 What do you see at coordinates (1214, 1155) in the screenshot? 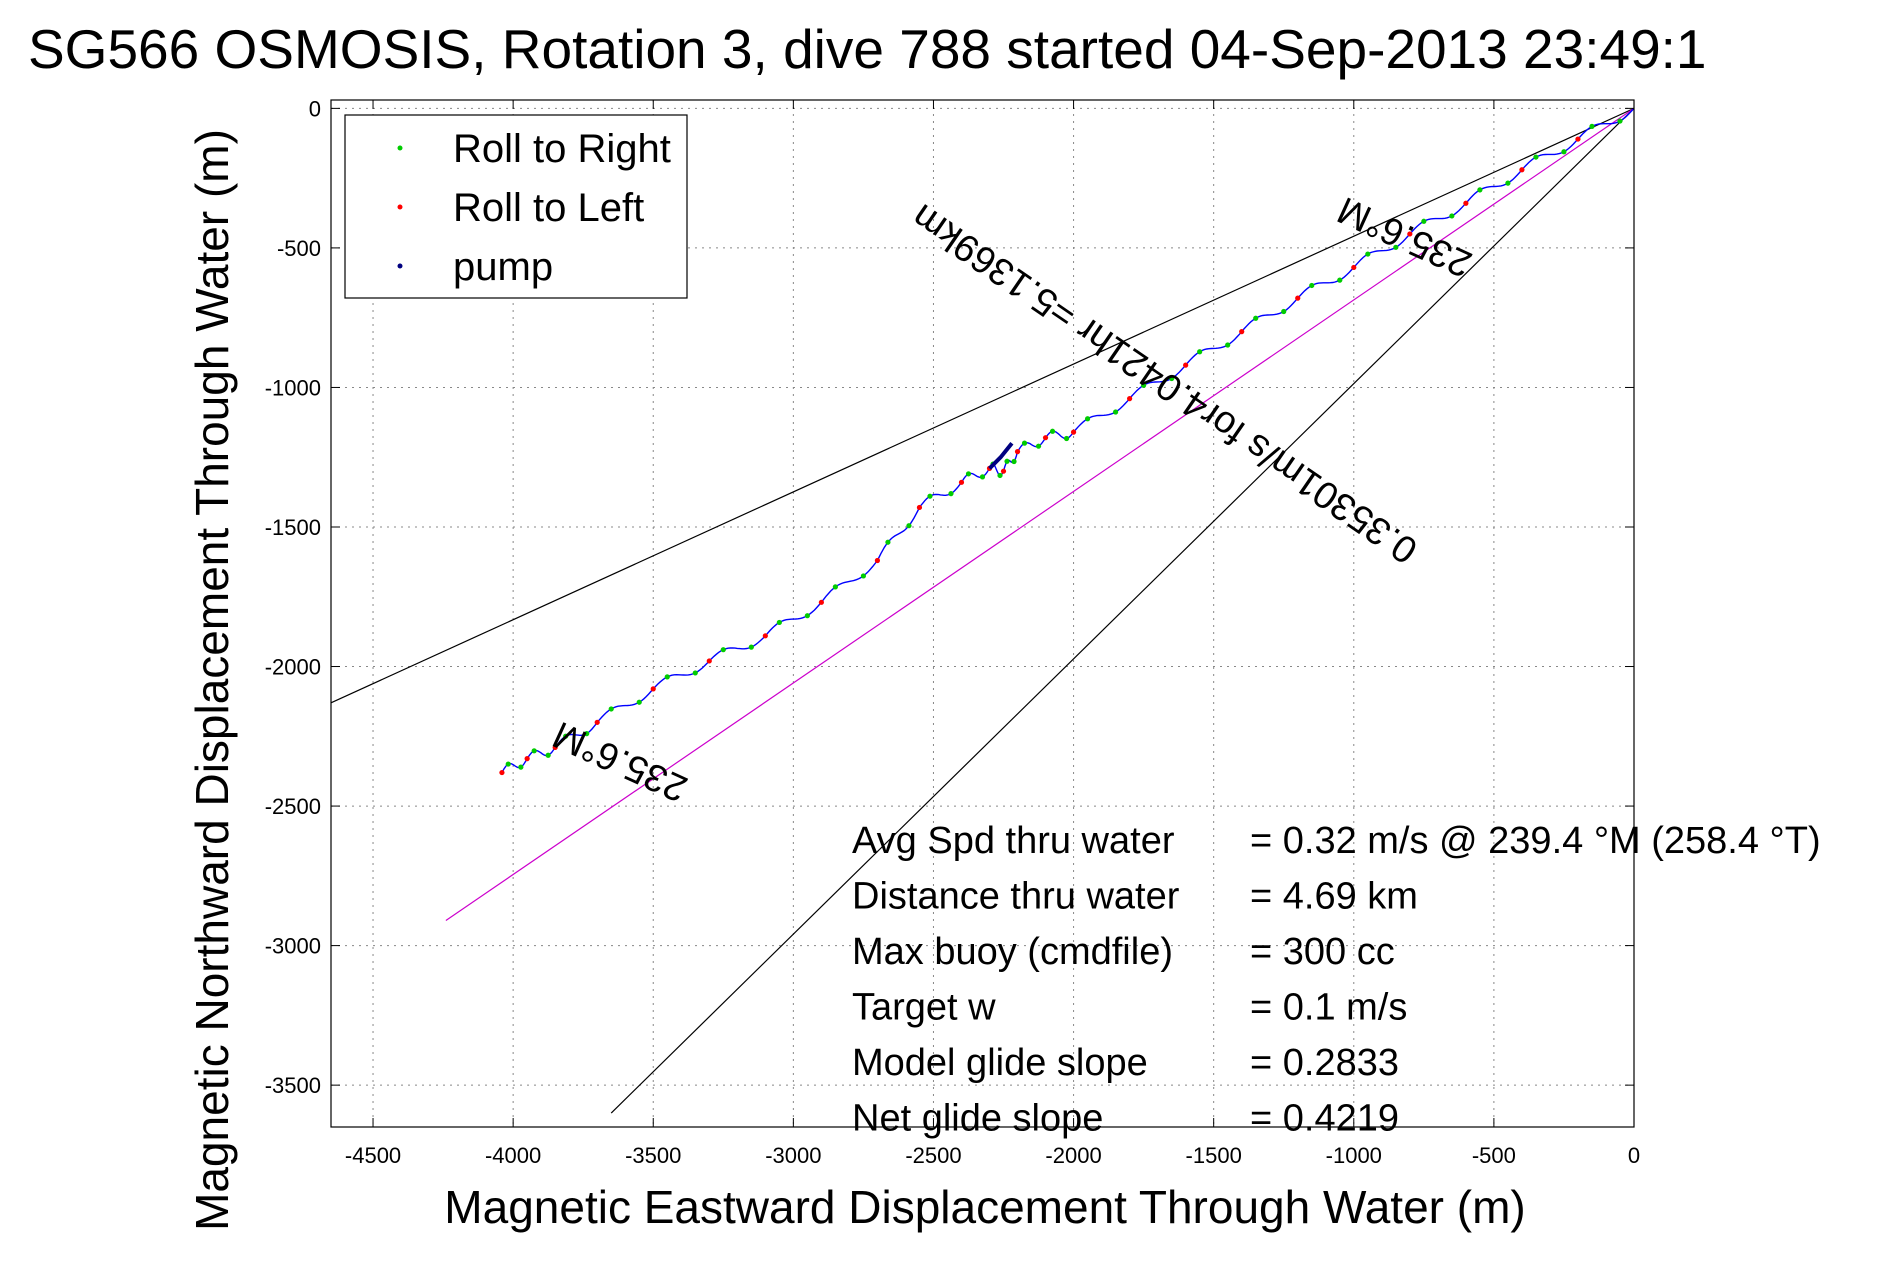
I see `x-tick-label: -1500` at bounding box center [1214, 1155].